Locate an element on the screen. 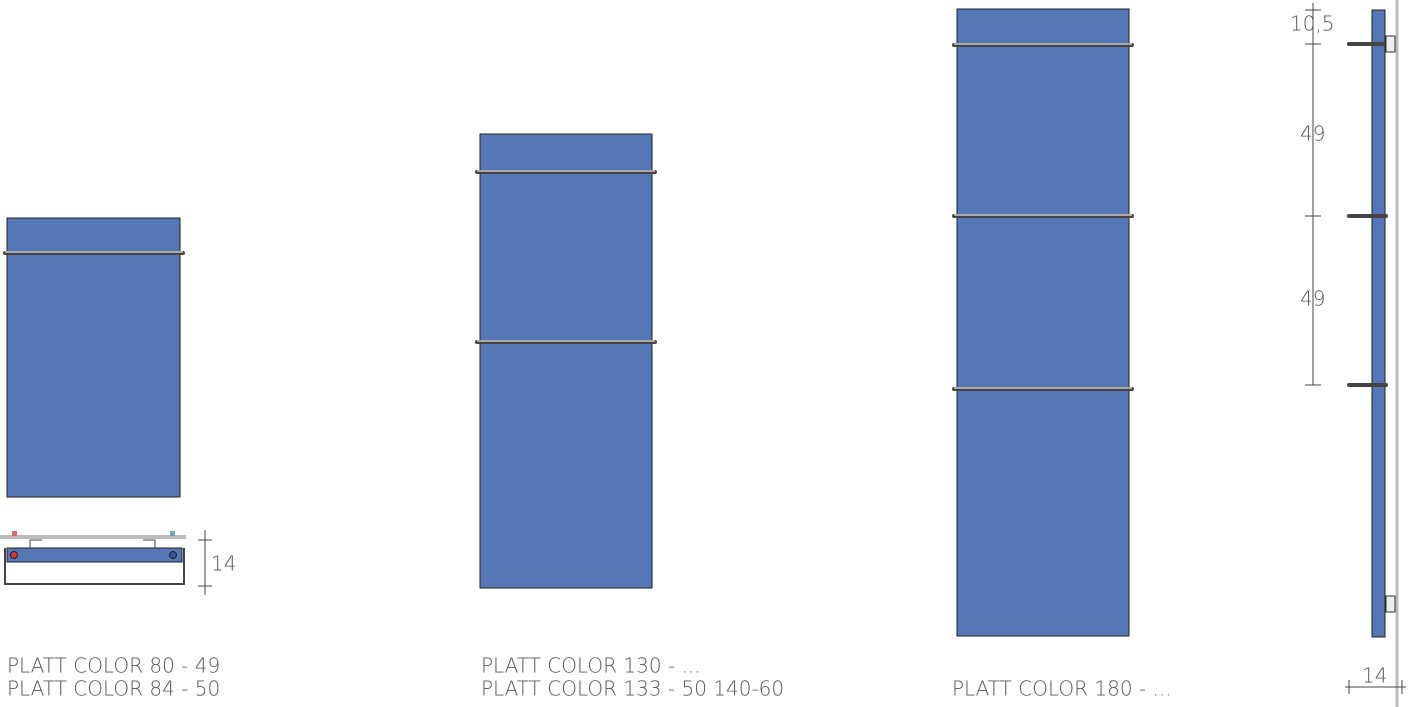 The width and height of the screenshot is (1410, 707). top-view: 14 is located at coordinates (118, 562).